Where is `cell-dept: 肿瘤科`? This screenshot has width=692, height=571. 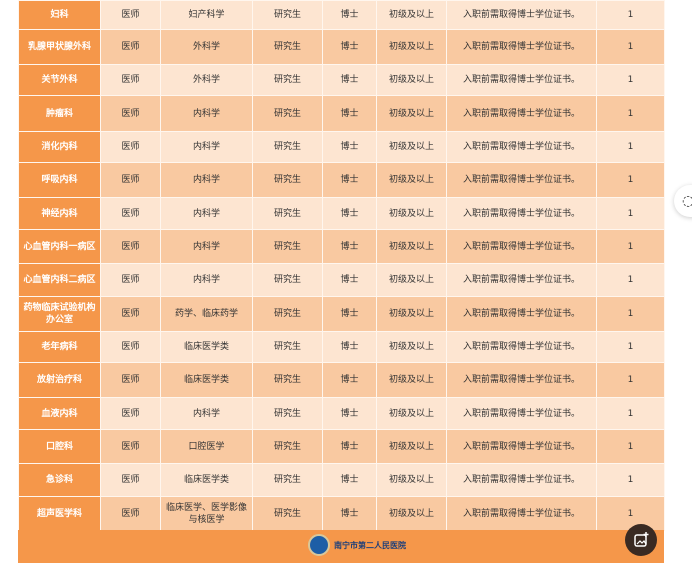
cell-dept: 肿瘤科 is located at coordinates (59, 113).